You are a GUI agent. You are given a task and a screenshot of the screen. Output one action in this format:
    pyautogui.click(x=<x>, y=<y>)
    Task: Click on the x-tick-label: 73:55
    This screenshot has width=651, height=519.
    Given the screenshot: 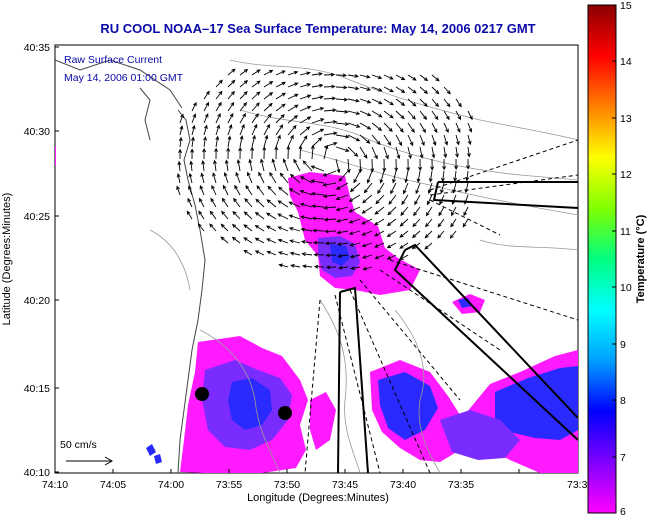 What is the action you would take?
    pyautogui.click(x=229, y=485)
    